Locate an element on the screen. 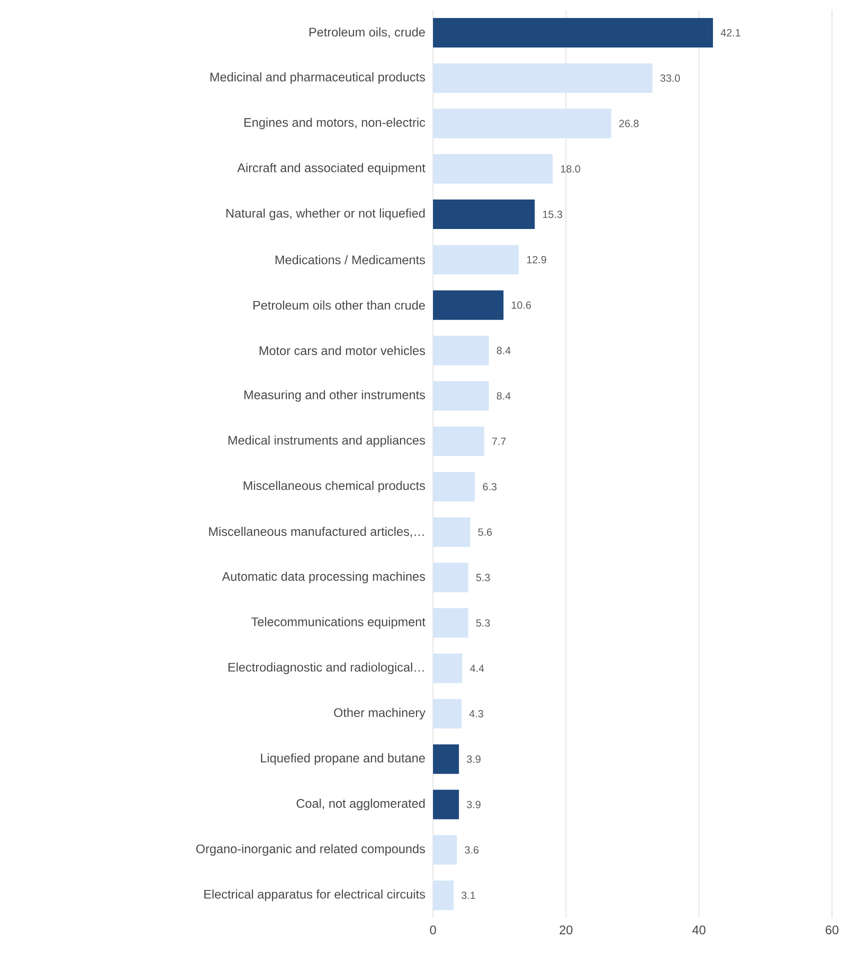 The width and height of the screenshot is (843, 954). data-label: 7.7 is located at coordinates (499, 441).